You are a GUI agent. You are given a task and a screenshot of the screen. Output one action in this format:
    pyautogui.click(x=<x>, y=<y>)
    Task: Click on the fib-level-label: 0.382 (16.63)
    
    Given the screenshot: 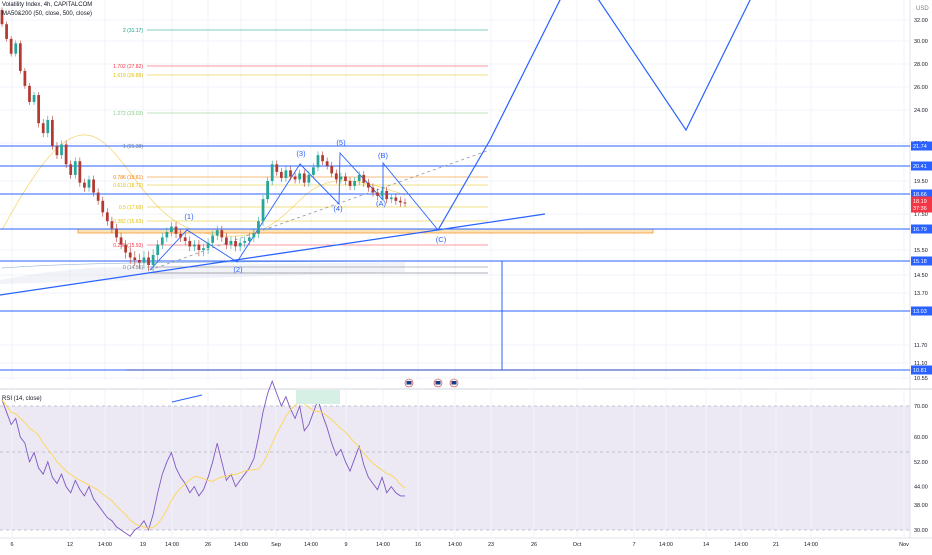 What is the action you would take?
    pyautogui.click(x=128, y=222)
    